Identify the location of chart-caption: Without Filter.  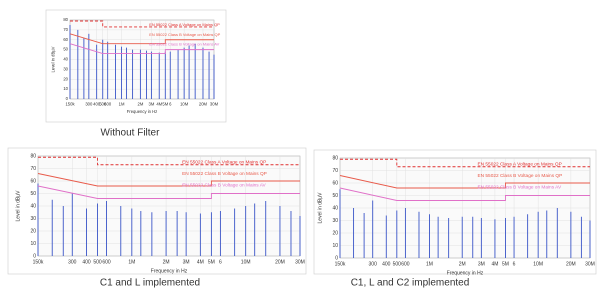
(131, 133).